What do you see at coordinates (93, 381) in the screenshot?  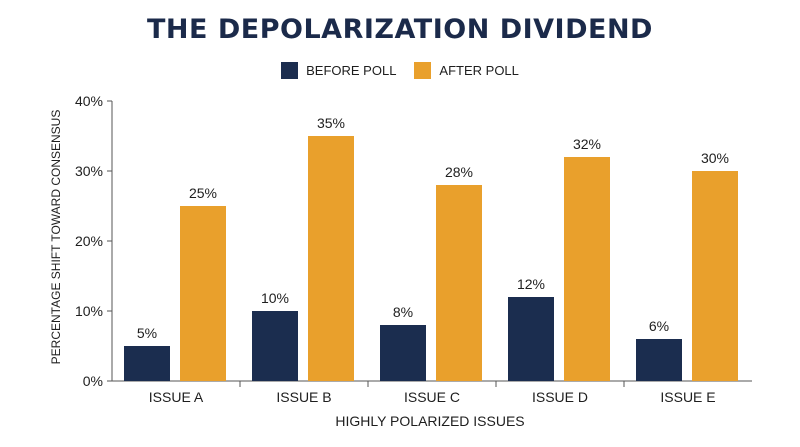 I see `y-tick-label: 0%` at bounding box center [93, 381].